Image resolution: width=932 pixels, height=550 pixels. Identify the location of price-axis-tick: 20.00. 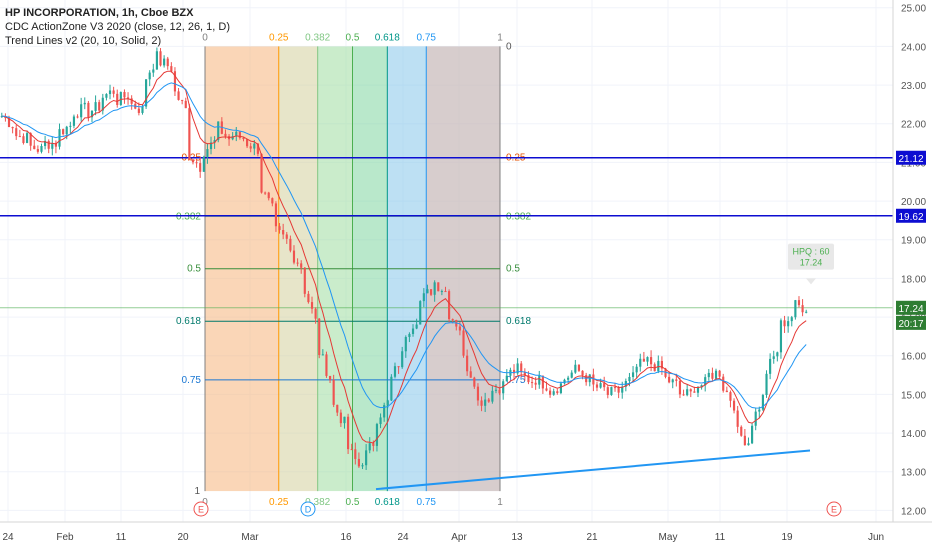
(913, 202).